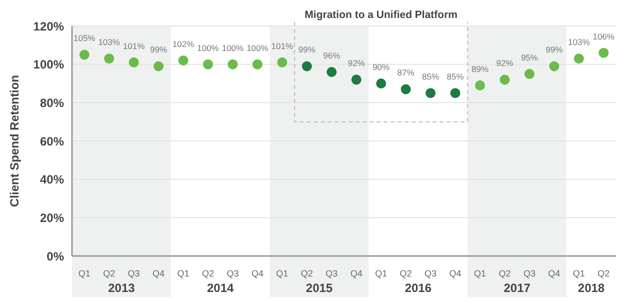 This screenshot has width=636, height=305. What do you see at coordinates (52, 179) in the screenshot?
I see `y-tick-label: 40%` at bounding box center [52, 179].